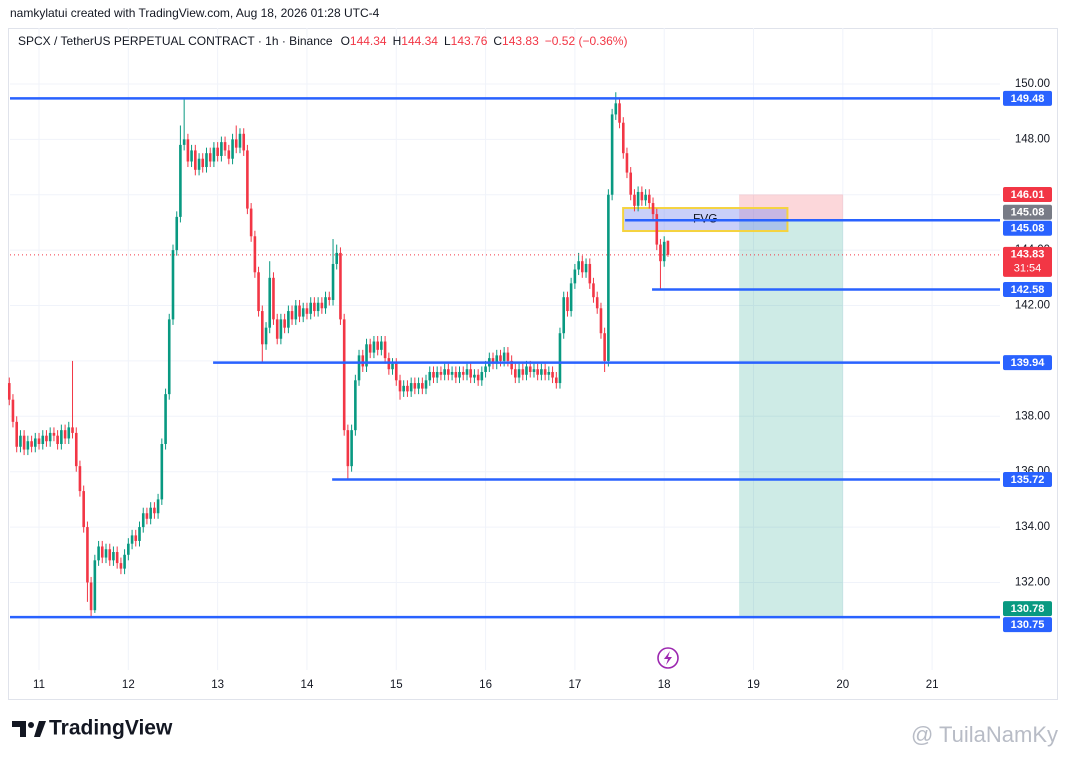  What do you see at coordinates (31, 725) in the screenshot?
I see `logo-dot` at bounding box center [31, 725].